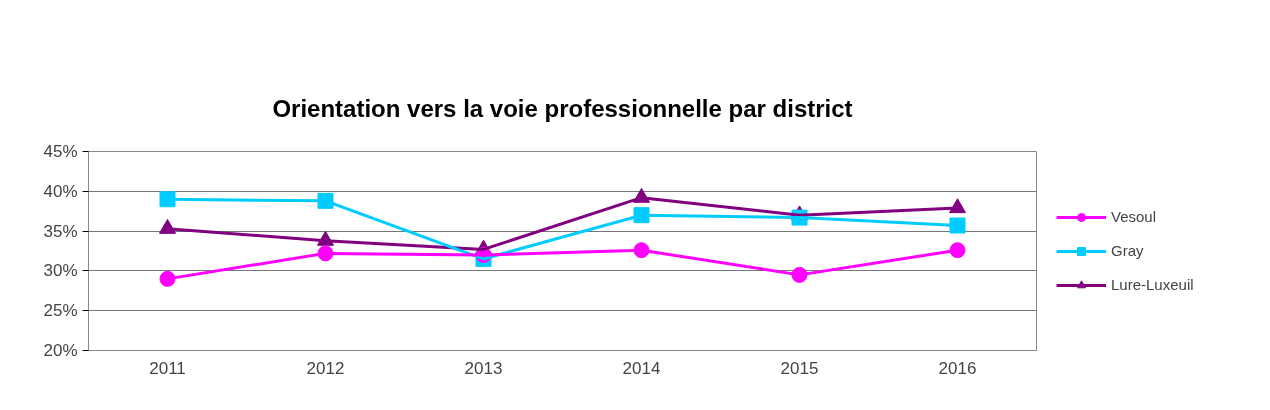  I want to click on y-tick-label: 35%, so click(60, 231).